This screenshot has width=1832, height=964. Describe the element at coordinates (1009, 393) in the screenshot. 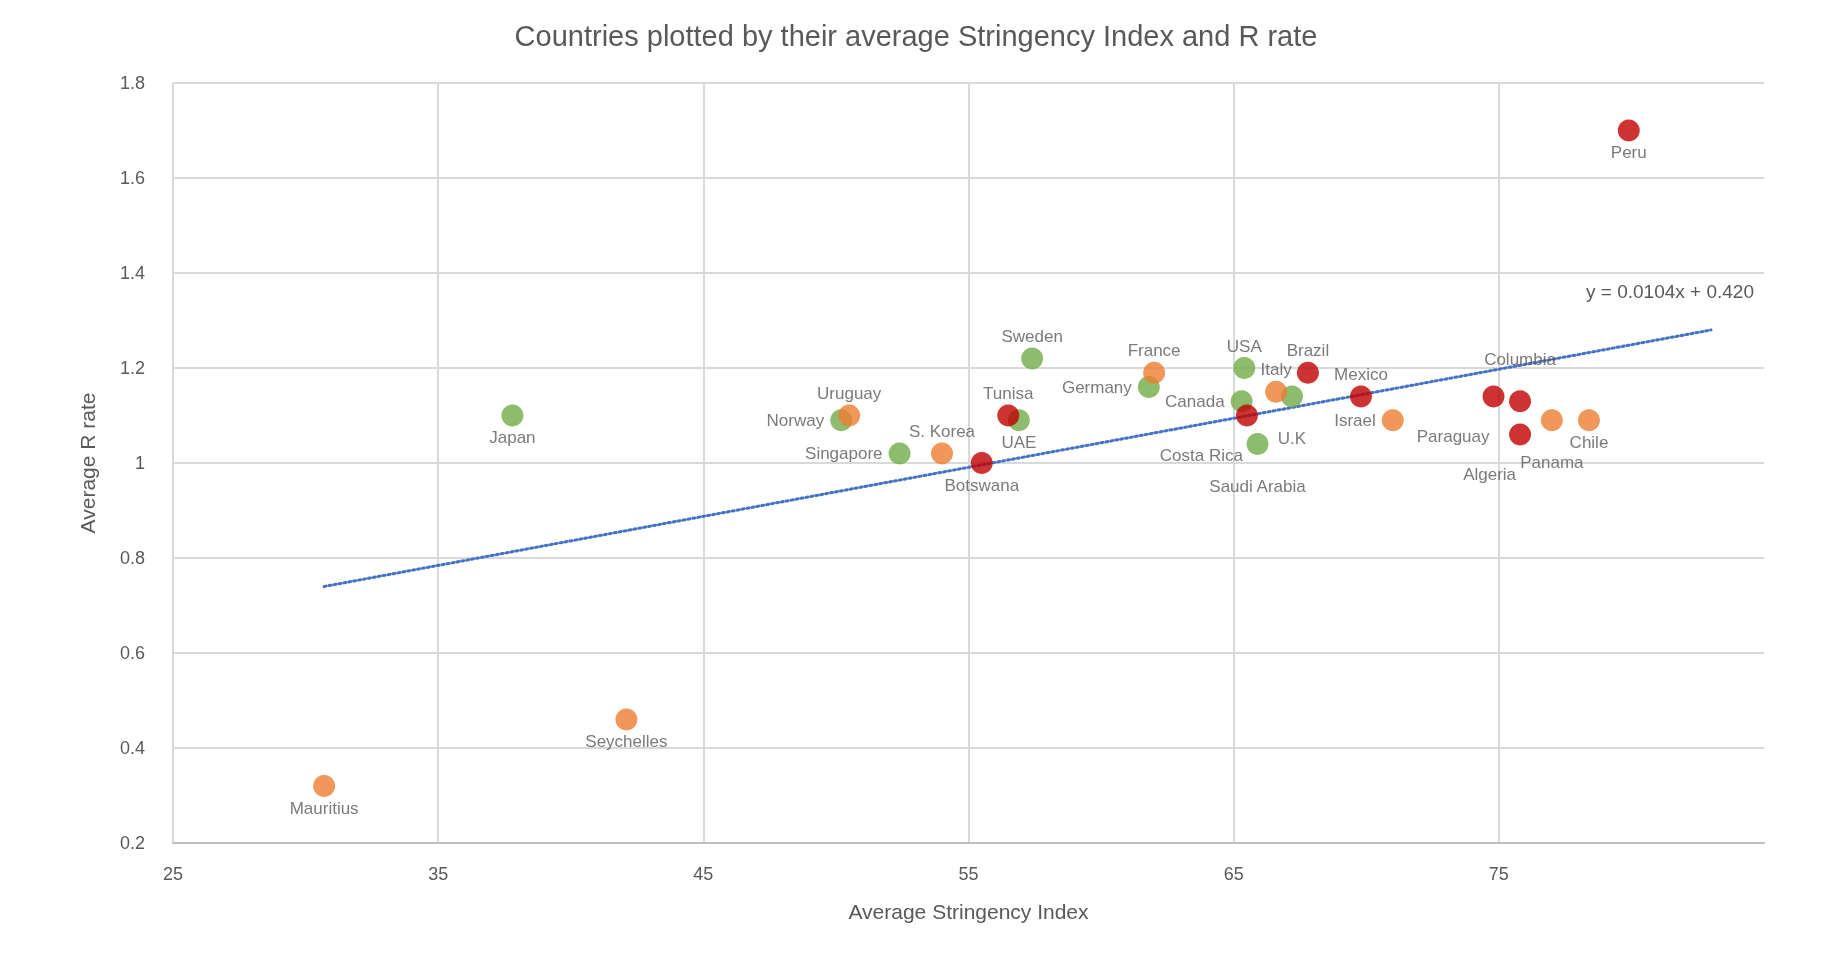

I see `data-label: Tunisa` at that location.